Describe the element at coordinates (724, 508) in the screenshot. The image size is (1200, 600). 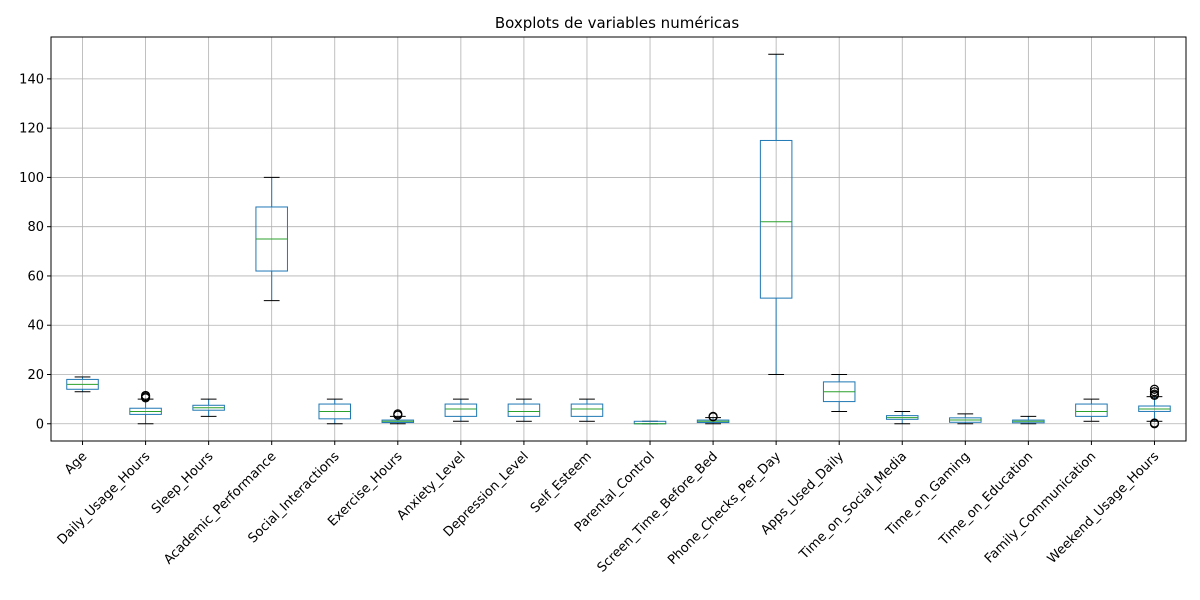
I see `x-tick-label: Phone_Checks_Per_Day` at that location.